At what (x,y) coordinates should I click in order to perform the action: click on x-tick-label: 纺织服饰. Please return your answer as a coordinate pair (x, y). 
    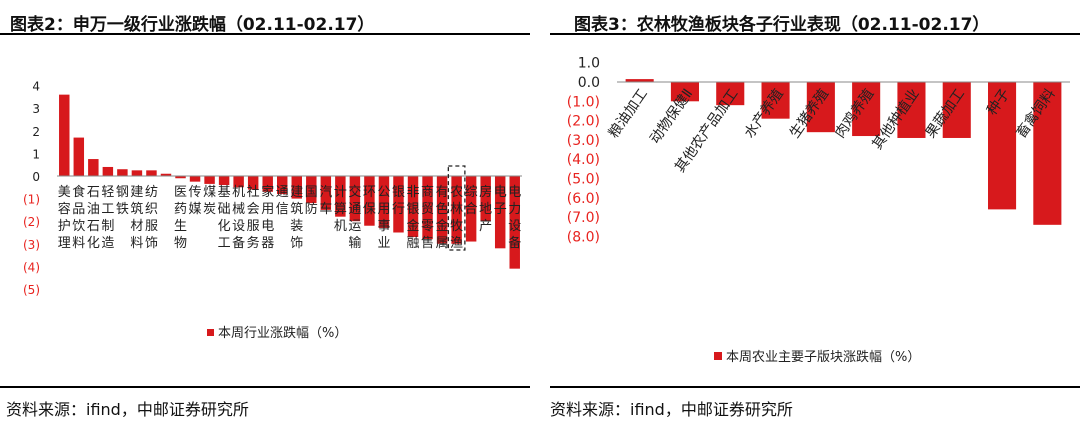
    Looking at the image, I should click on (151, 218).